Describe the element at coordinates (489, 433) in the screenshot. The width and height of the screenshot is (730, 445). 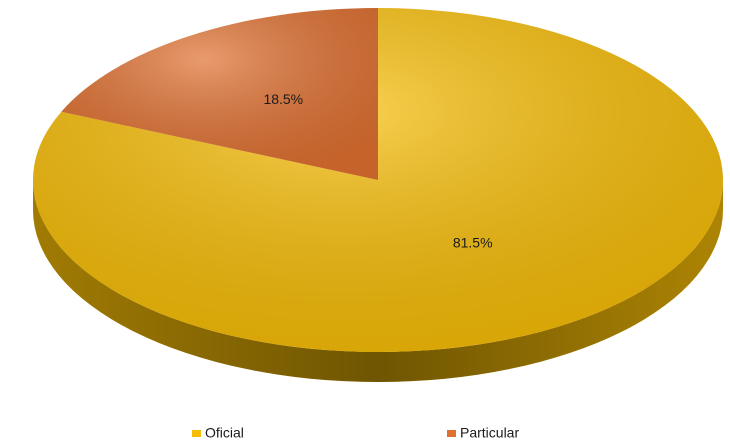
I see `legend-label: Particular` at that location.